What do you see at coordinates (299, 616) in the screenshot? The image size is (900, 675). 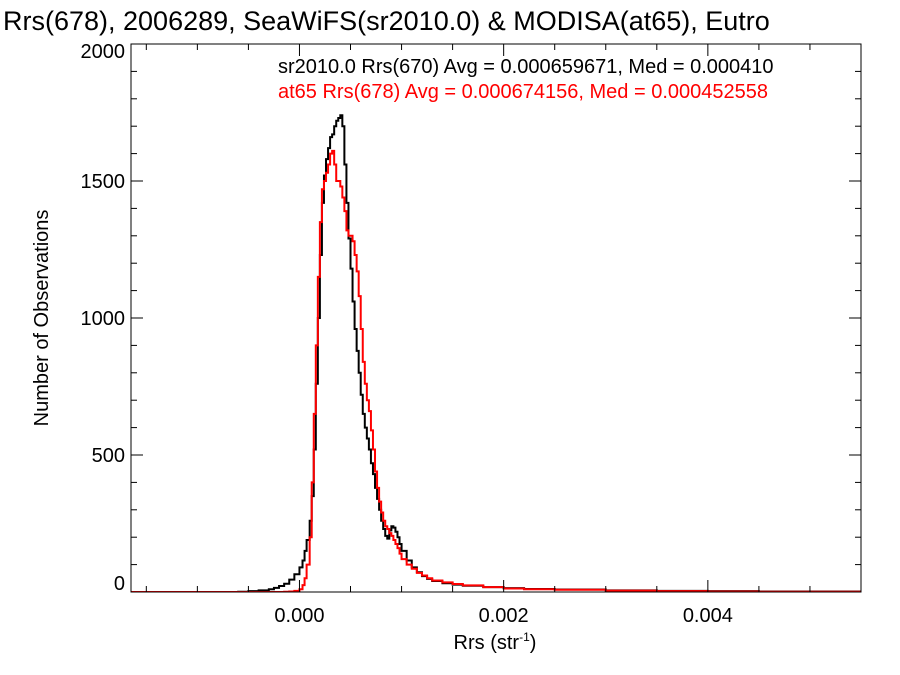 I see `x-tick-label: 0.000` at bounding box center [299, 616].